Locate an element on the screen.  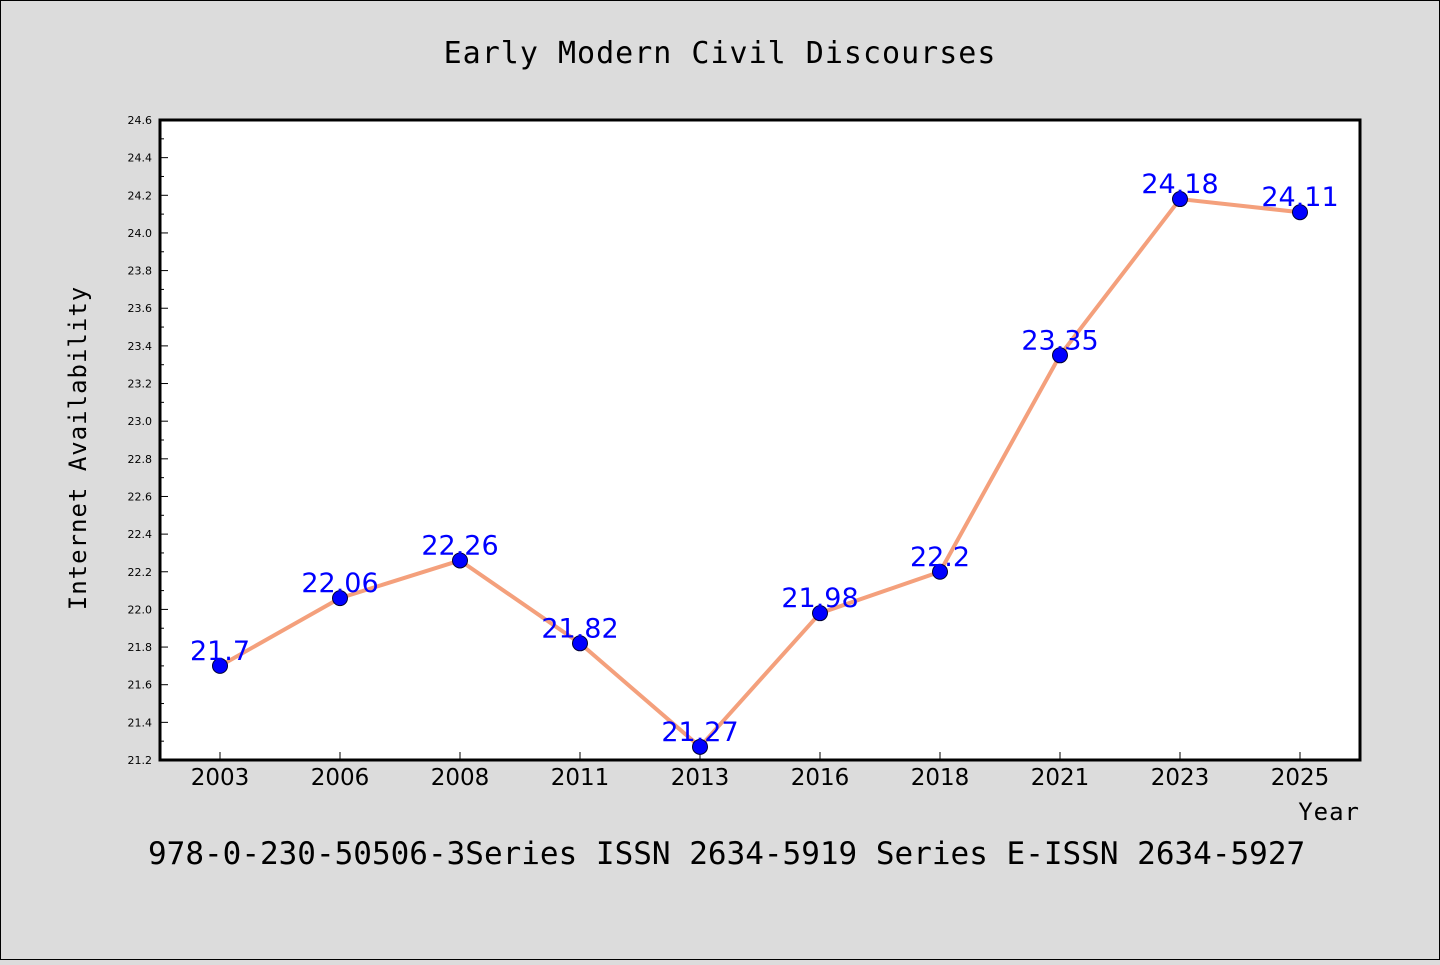
x-tick-label: 2008 is located at coordinates (460, 778).